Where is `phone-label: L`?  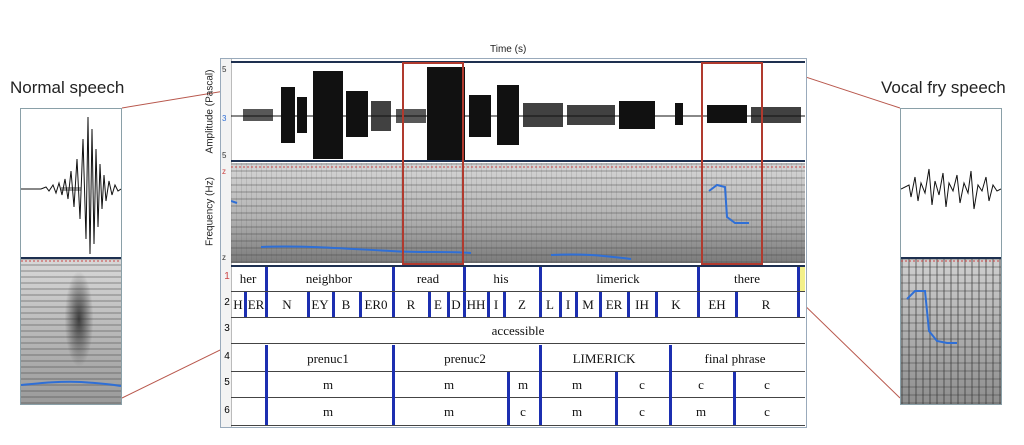 phone-label: L is located at coordinates (550, 304).